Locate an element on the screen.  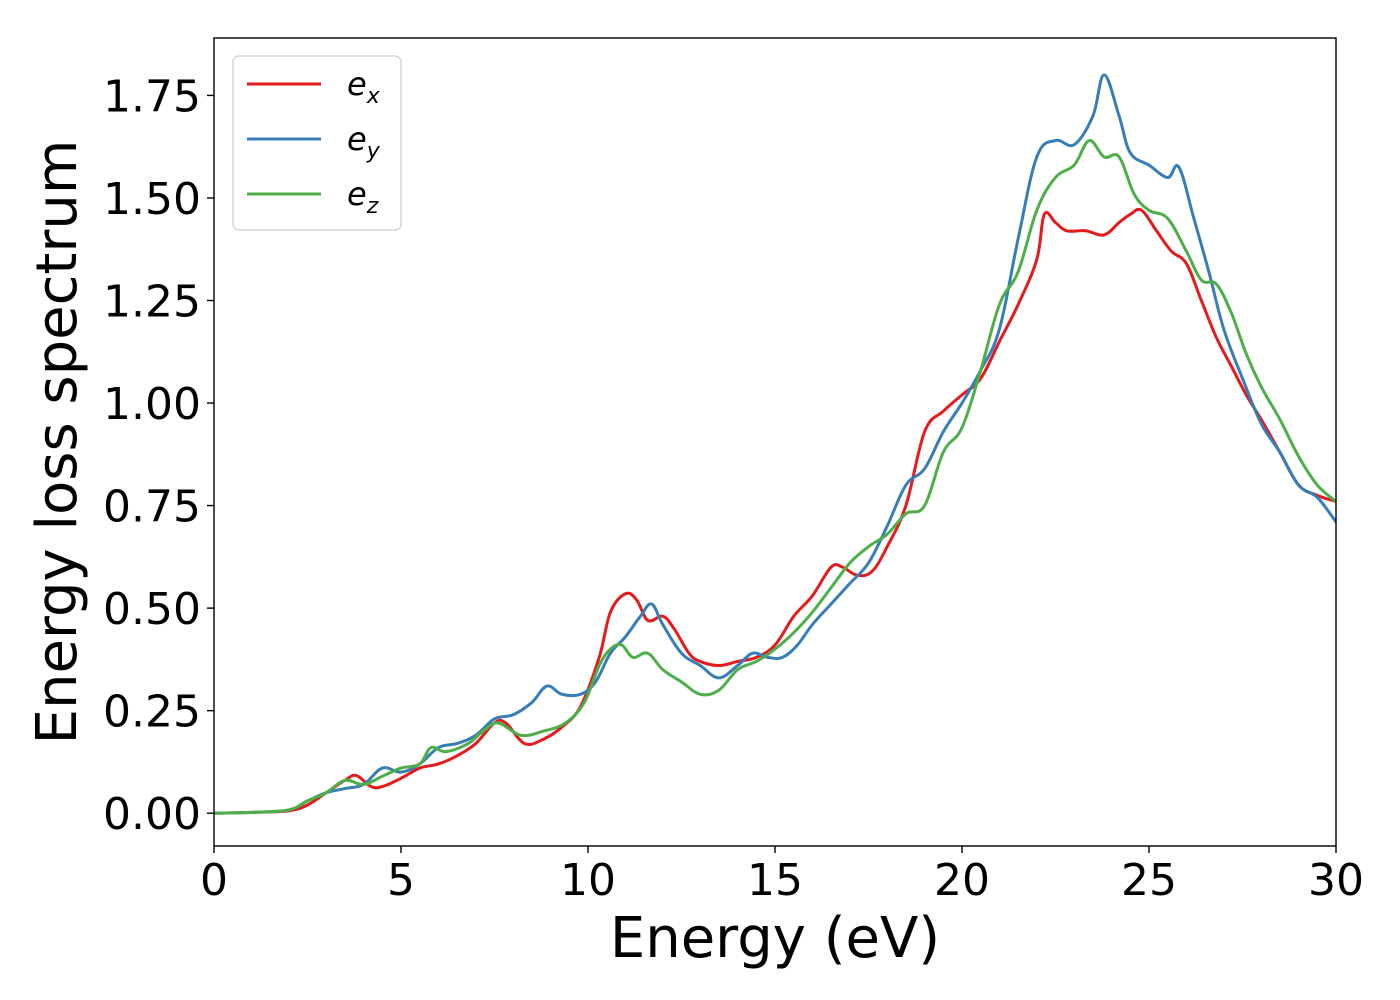
y-tick-label: 1.00 is located at coordinates (152, 404).